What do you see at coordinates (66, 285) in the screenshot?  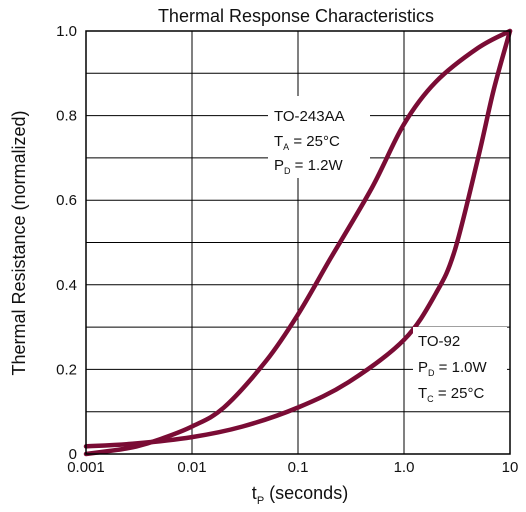 I see `y-tick-label-2: 0.4` at bounding box center [66, 285].